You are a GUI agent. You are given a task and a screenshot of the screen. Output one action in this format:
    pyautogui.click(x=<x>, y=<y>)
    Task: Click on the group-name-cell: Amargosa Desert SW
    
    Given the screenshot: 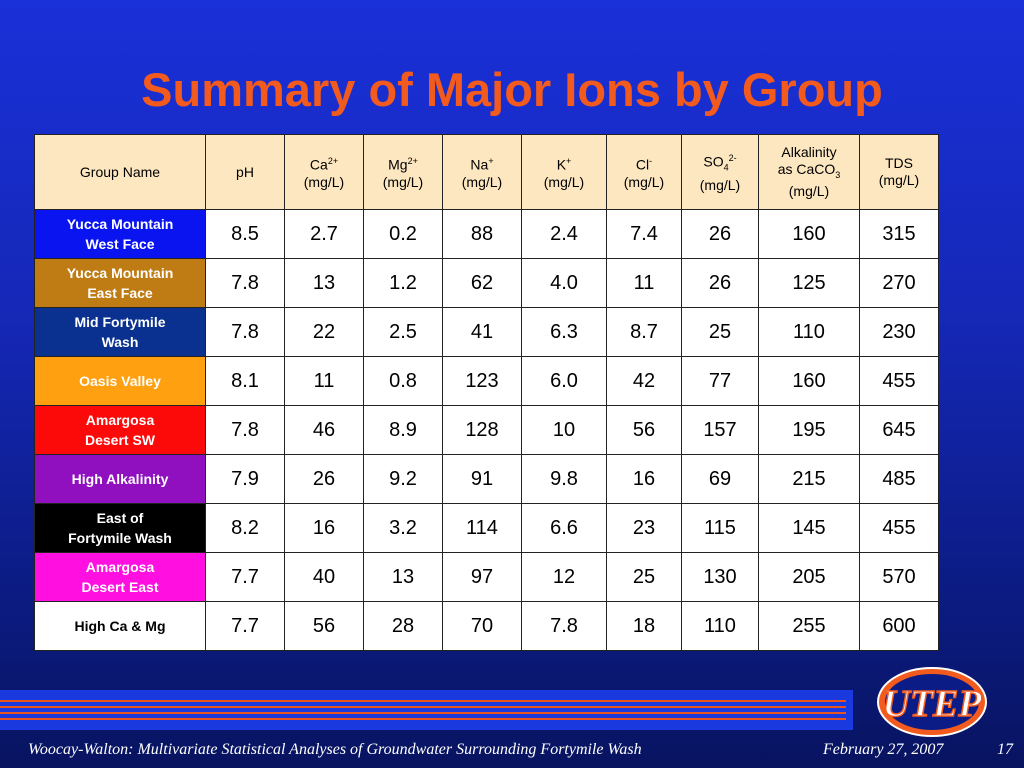 What is the action you would take?
    pyautogui.click(x=120, y=430)
    